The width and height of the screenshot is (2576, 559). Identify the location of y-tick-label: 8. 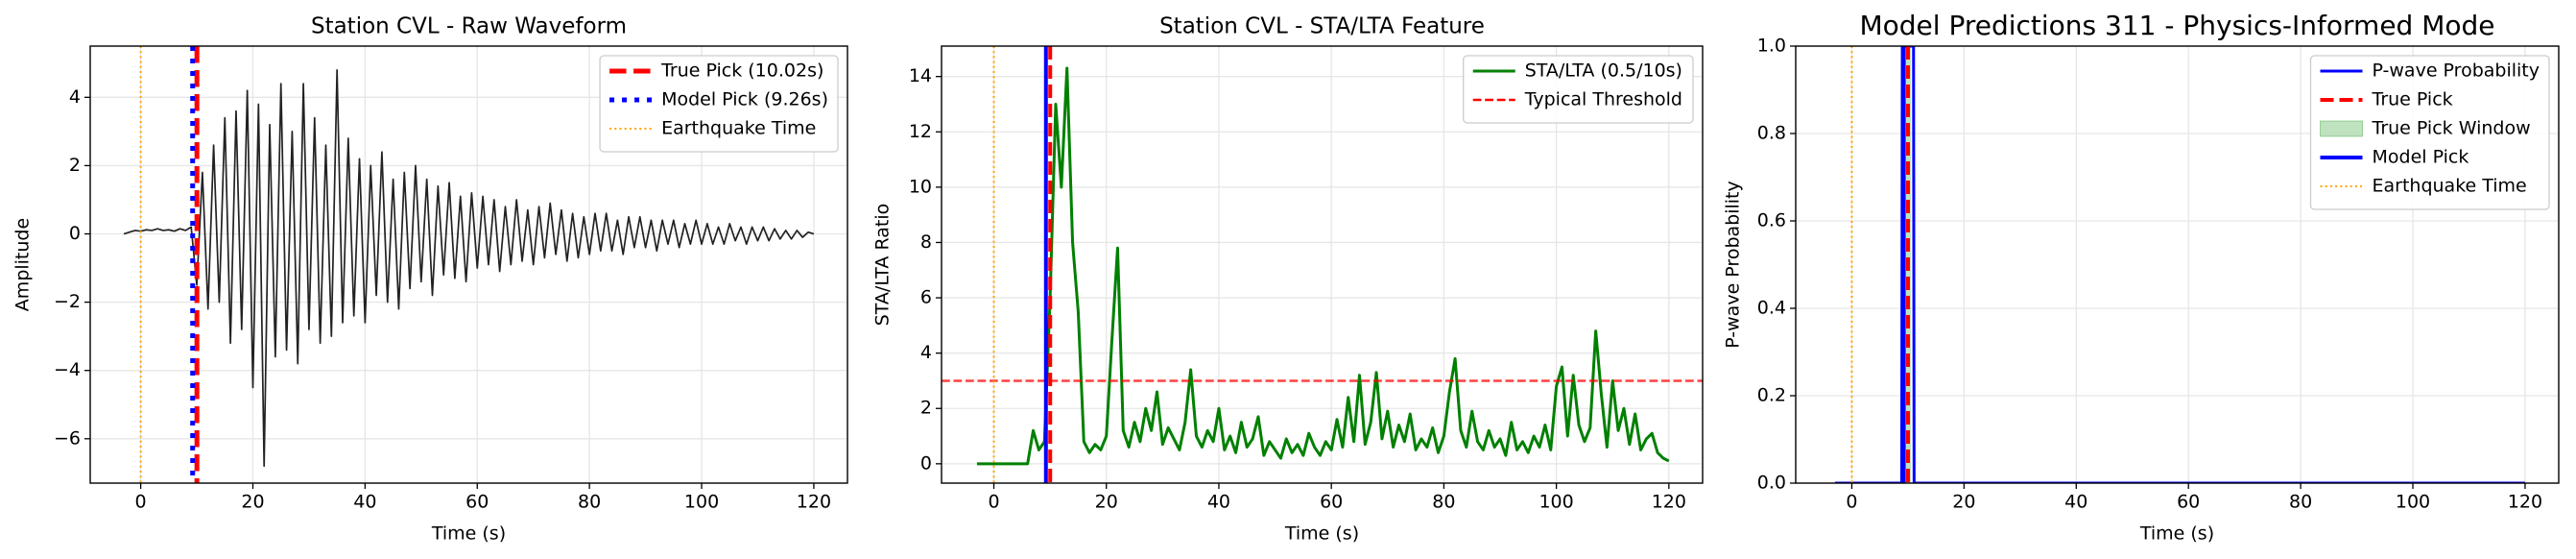
(926, 242).